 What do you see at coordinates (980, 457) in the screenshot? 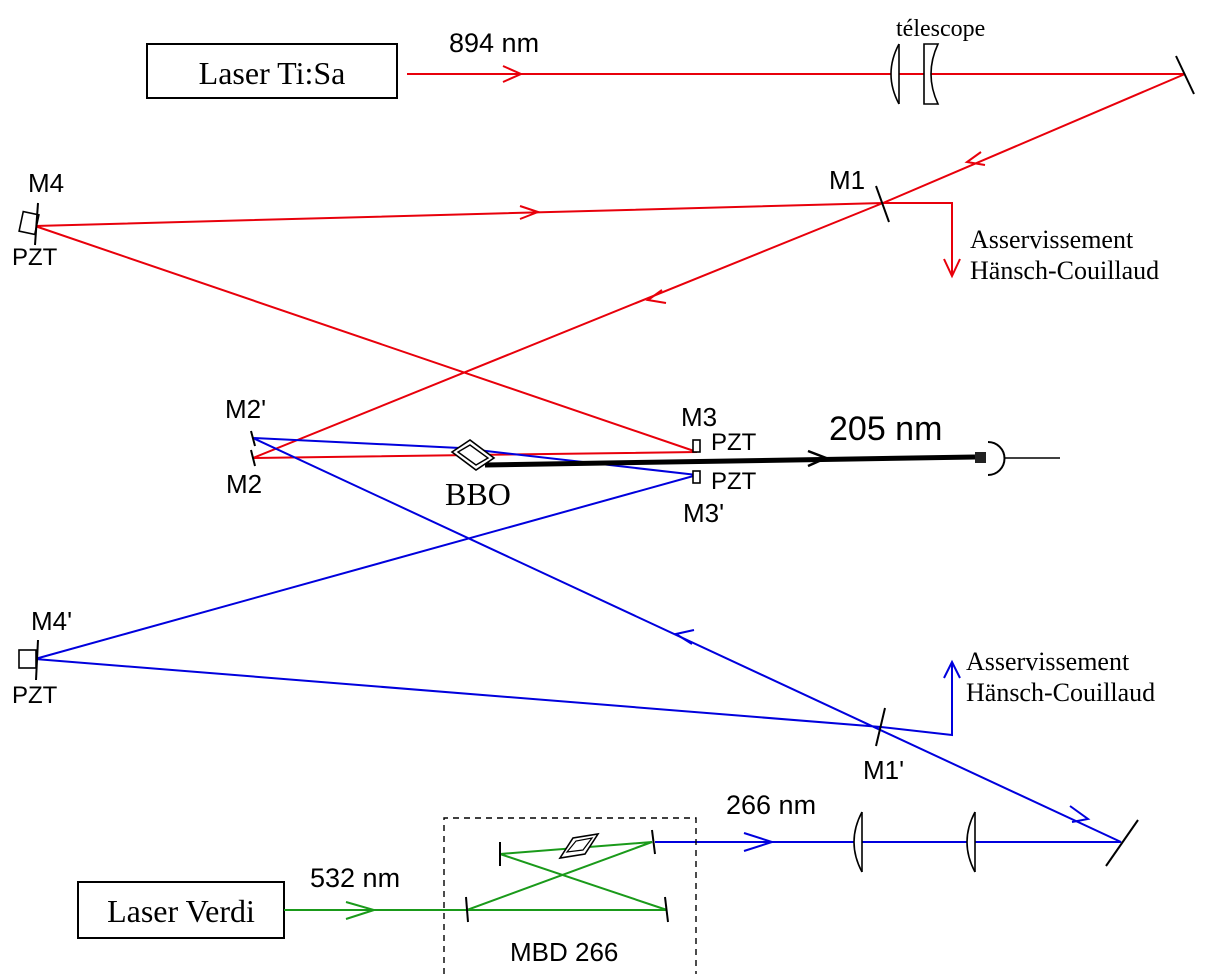
I see `detector-square` at bounding box center [980, 457].